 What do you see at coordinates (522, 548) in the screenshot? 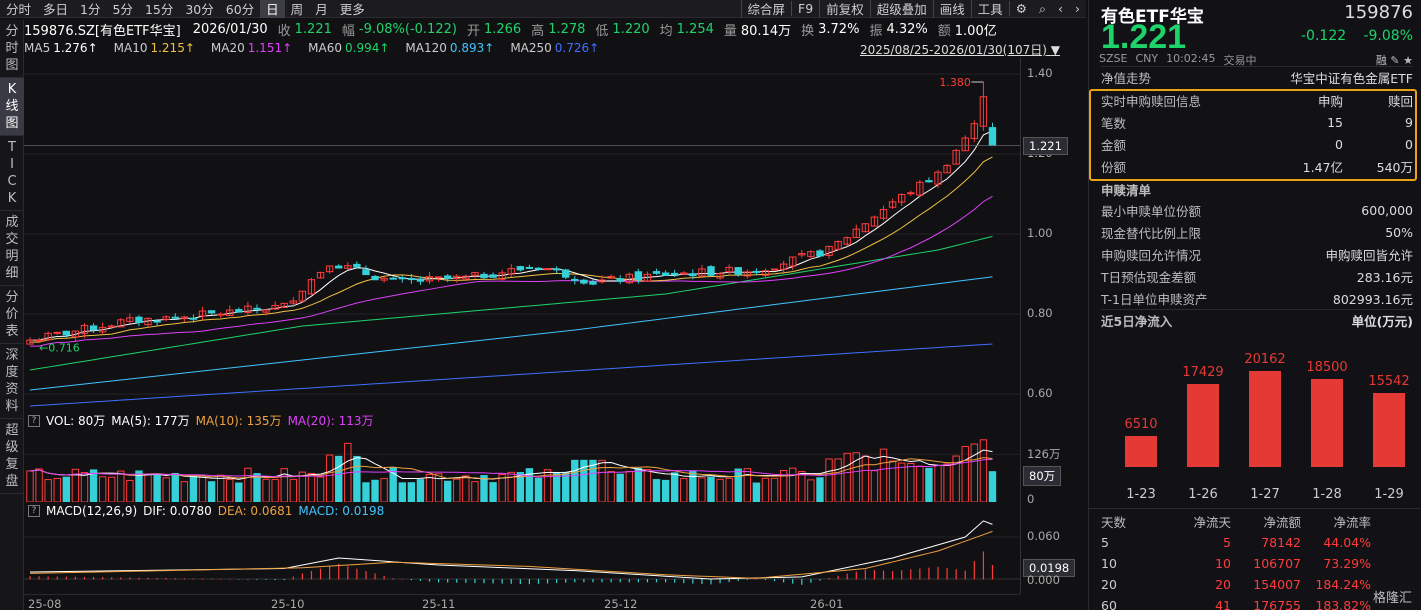
I see `macd-chart` at bounding box center [522, 548].